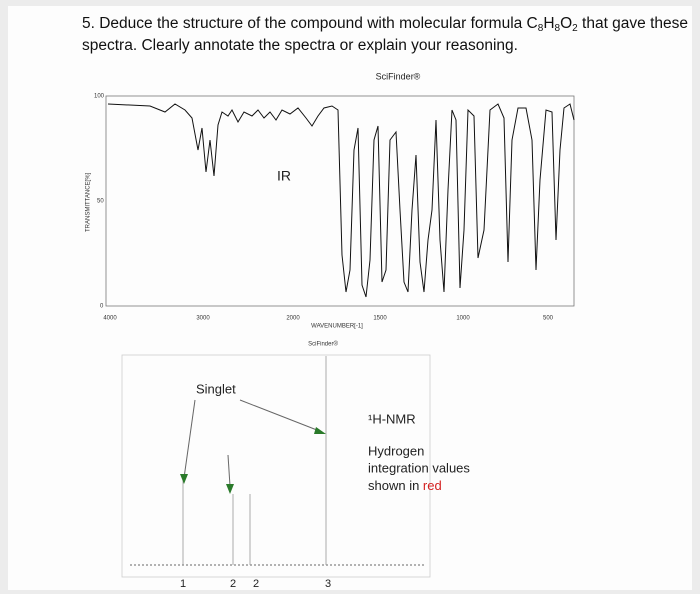 The width and height of the screenshot is (700, 594). What do you see at coordinates (323, 344) in the screenshot?
I see `nmr-source: SciFinder®` at bounding box center [323, 344].